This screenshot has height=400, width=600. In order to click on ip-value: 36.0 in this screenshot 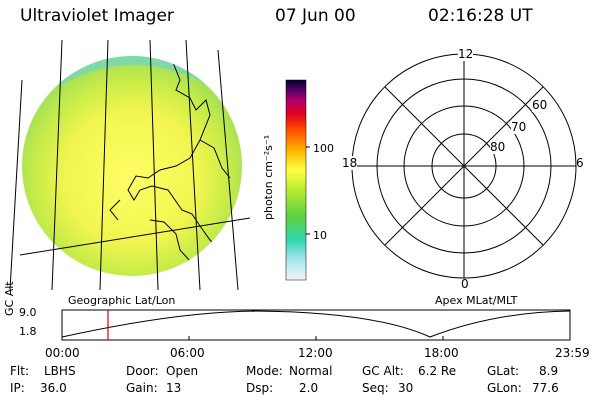, I will do `click(53, 388)`.